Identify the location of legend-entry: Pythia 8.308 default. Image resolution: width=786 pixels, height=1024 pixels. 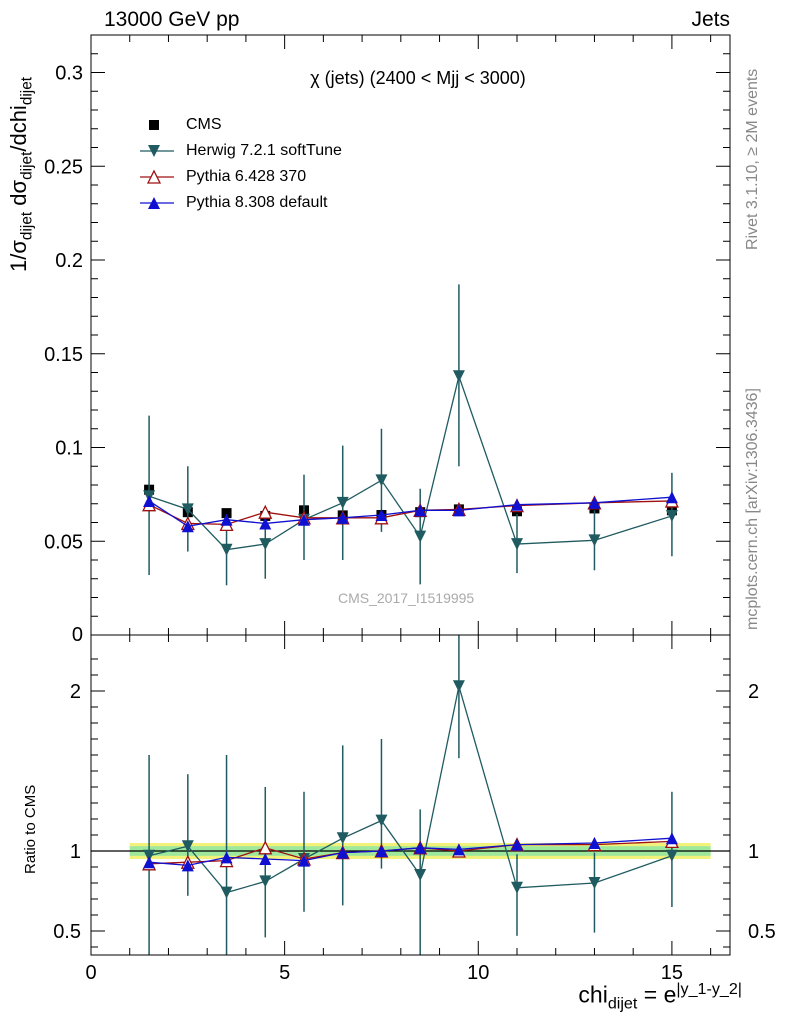
(241, 203).